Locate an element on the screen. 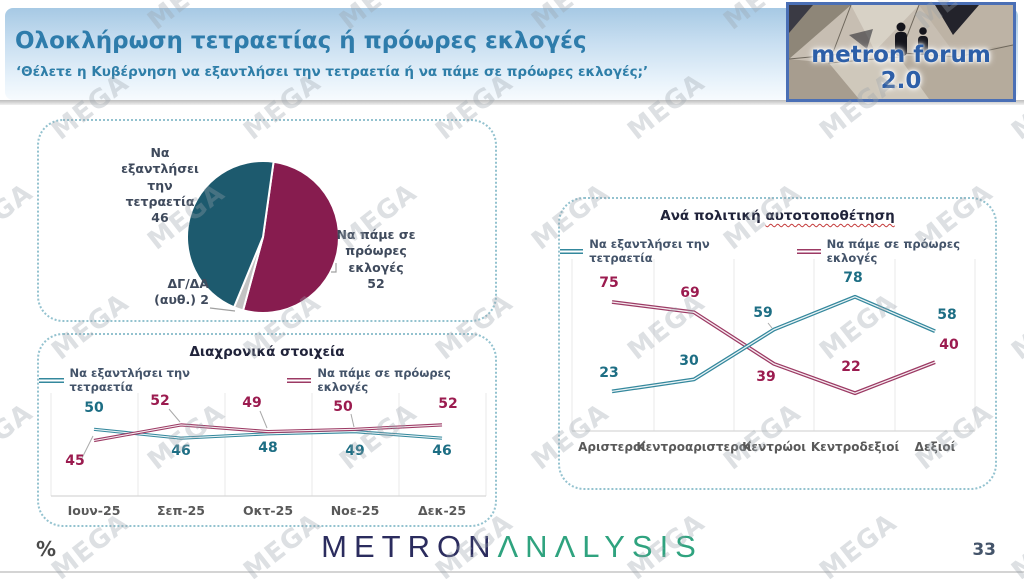 This screenshot has width=1024, height=579. x-axis-label: Κεντροαριστεροί is located at coordinates (694, 447).